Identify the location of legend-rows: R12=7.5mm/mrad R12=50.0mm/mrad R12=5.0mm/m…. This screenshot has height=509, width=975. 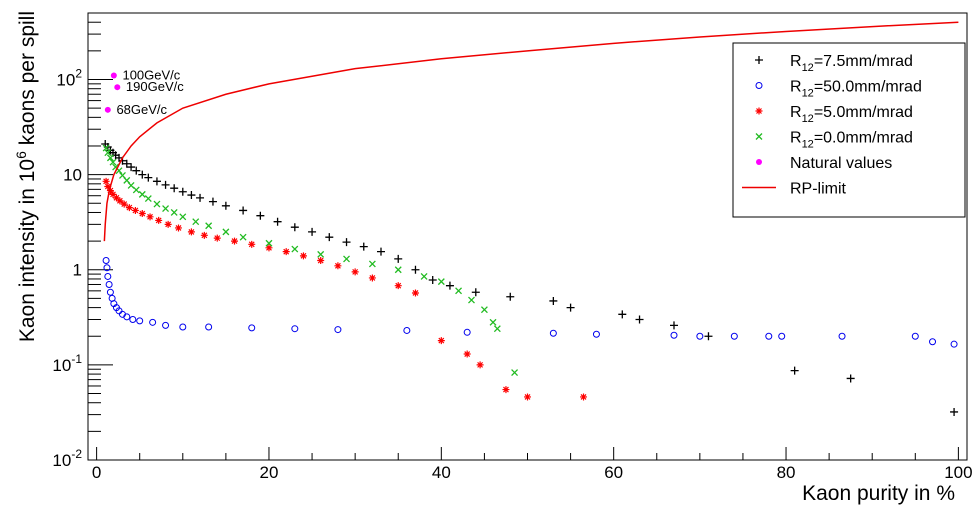
(832, 125).